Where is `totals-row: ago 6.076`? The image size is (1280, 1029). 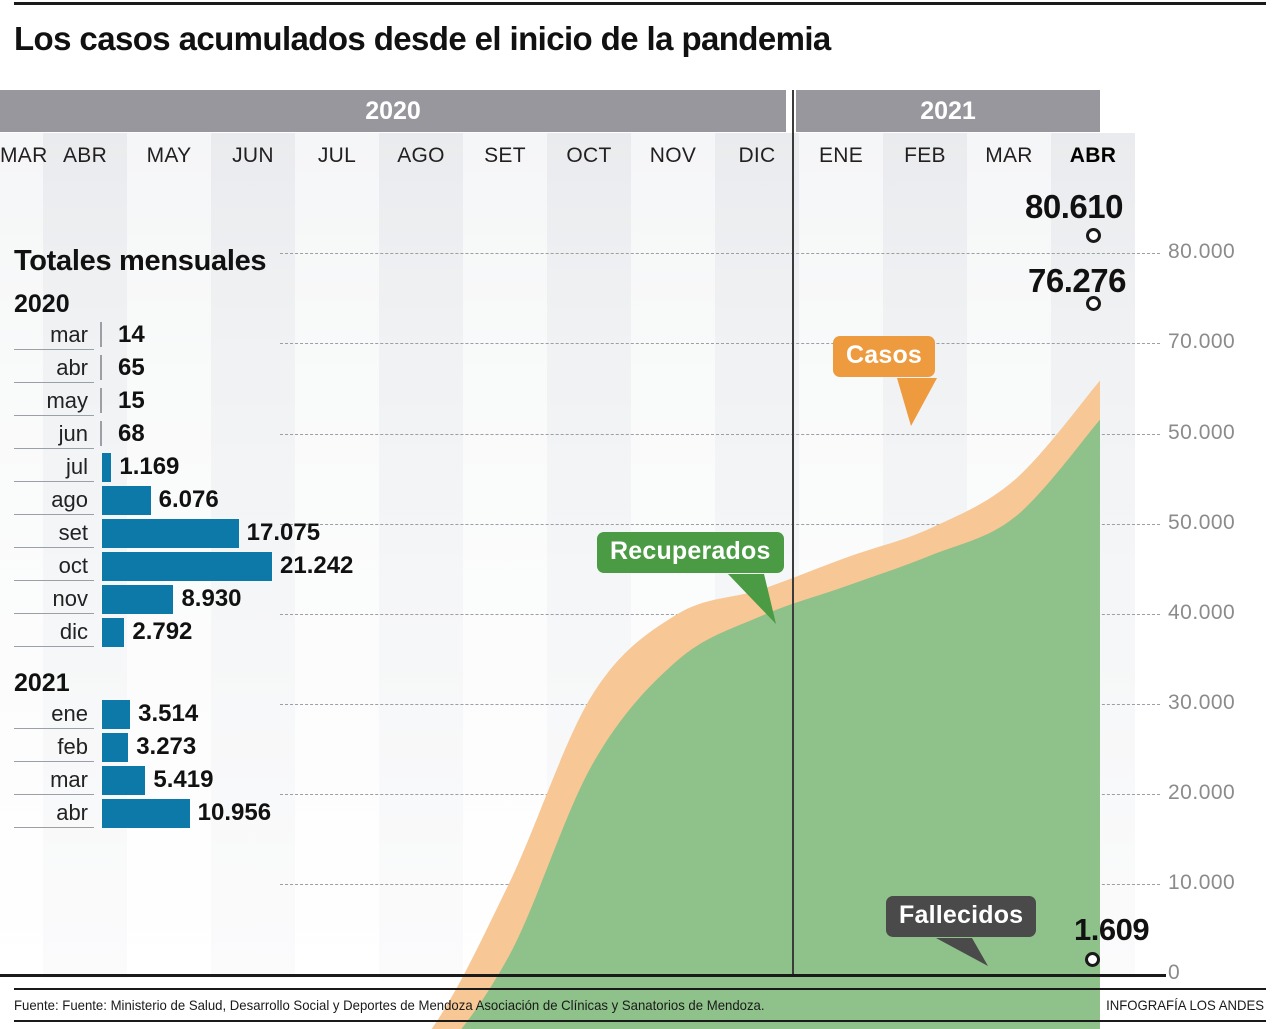
totals-row: ago 6.076 is located at coordinates (194, 500).